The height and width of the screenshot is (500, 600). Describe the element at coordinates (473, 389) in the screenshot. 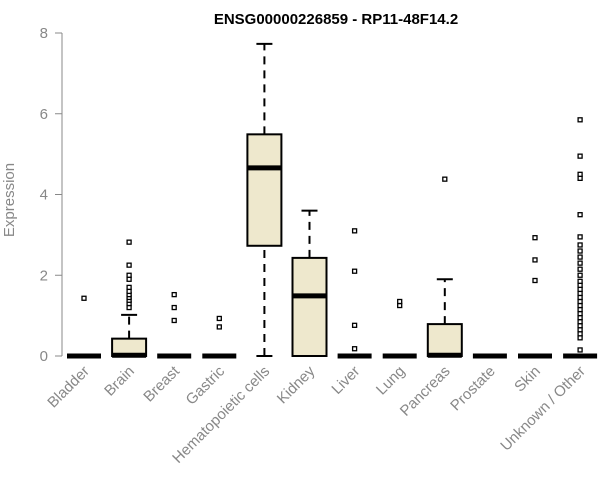

I see `x-tick-label: Prostate` at that location.